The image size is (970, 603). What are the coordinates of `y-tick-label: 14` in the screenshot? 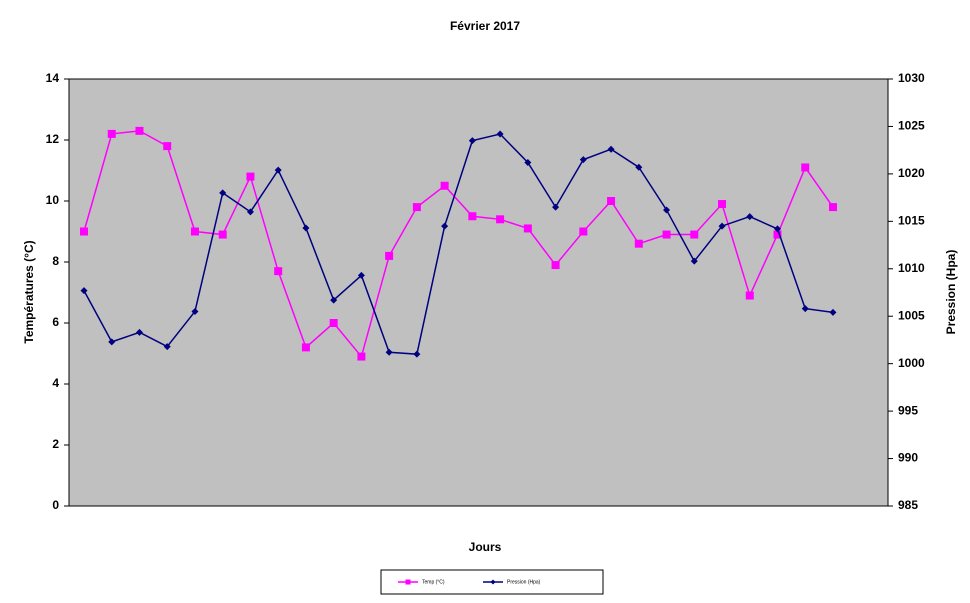 It's located at (53, 78).